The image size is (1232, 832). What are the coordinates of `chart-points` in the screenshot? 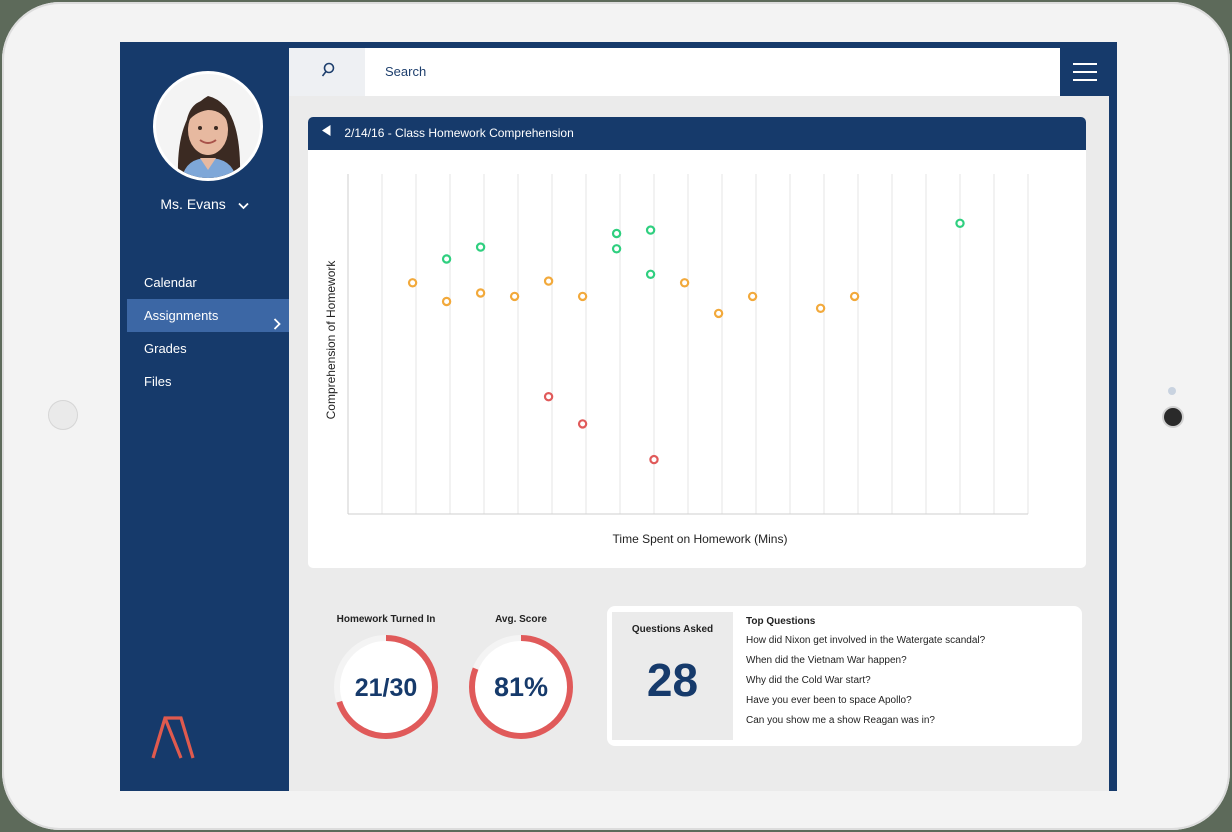 It's located at (686, 341).